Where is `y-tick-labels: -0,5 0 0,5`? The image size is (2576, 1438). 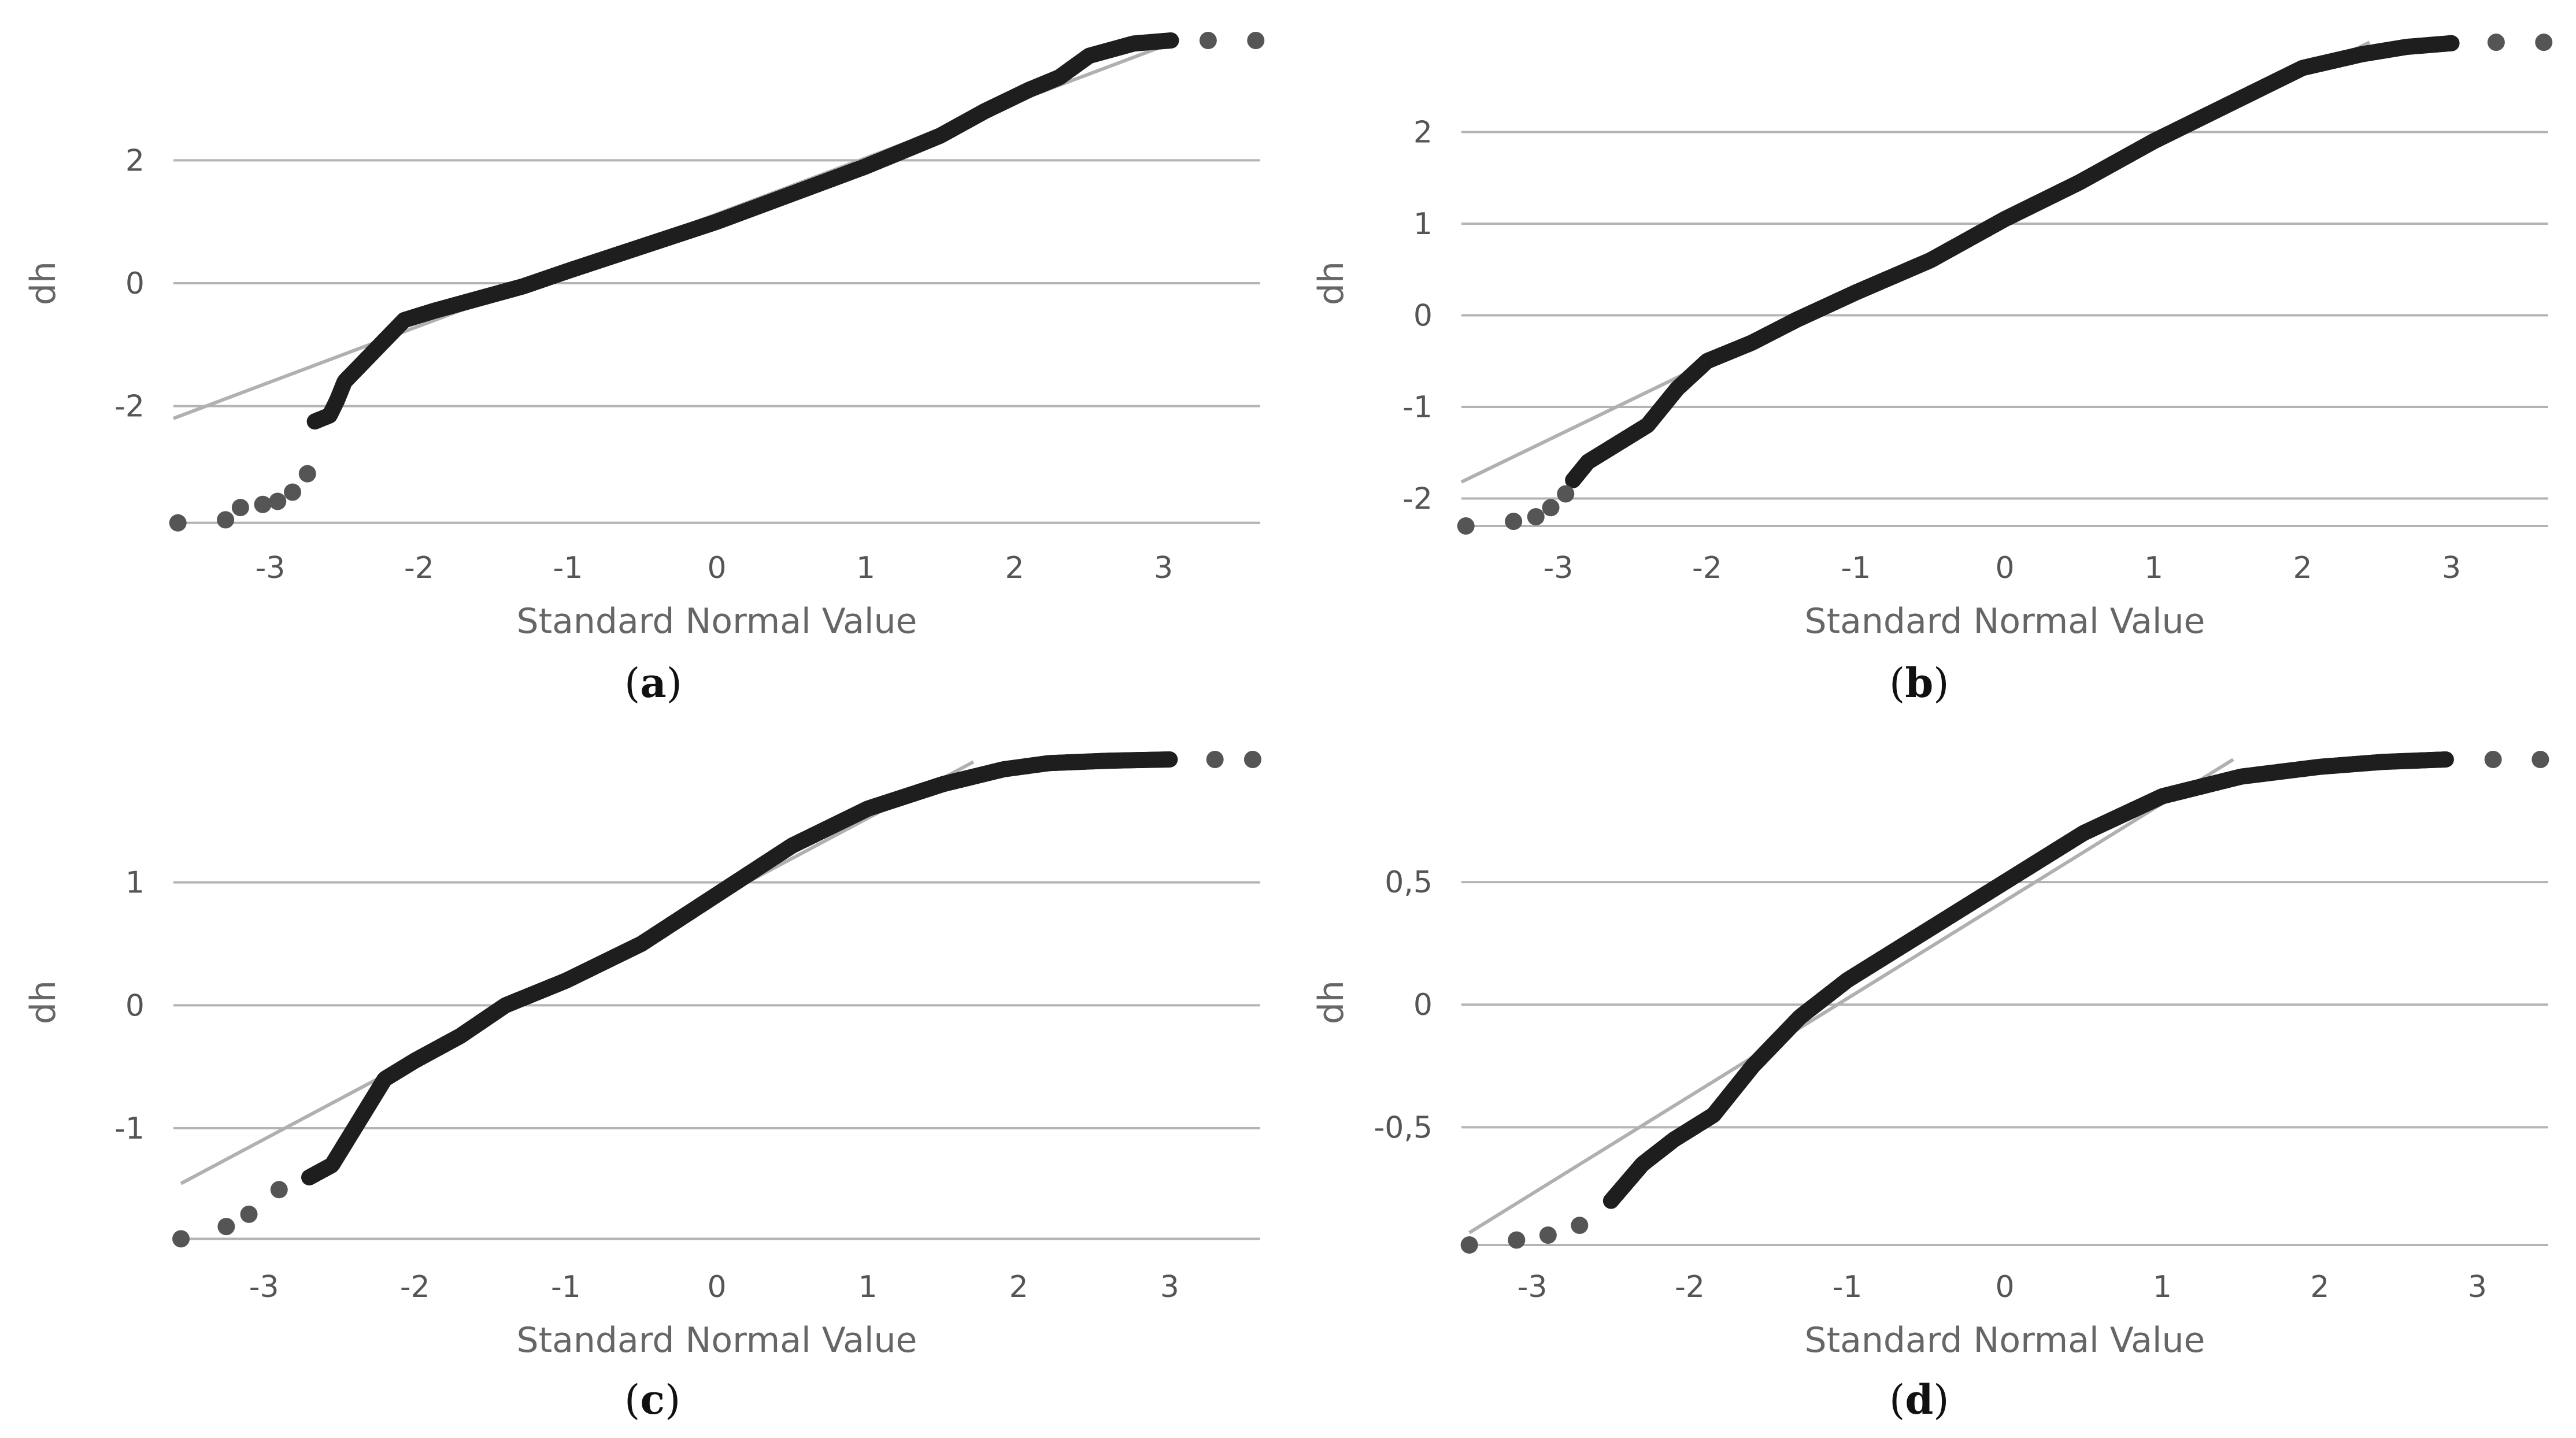
y-tick-labels: -0,5 0 0,5 is located at coordinates (1403, 1005).